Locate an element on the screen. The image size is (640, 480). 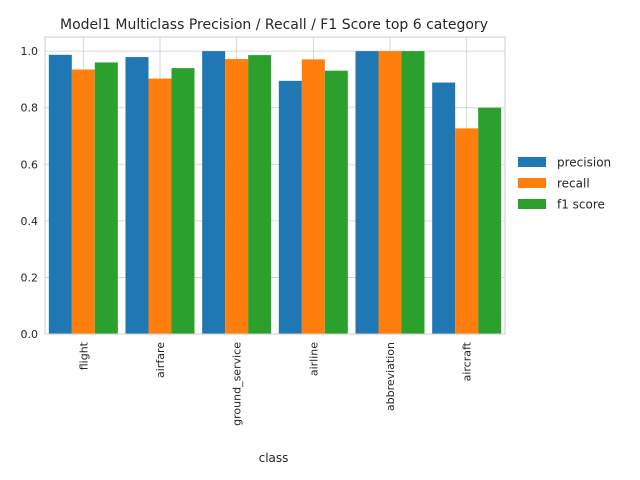
bar-precision-aircraft is located at coordinates (444, 208).